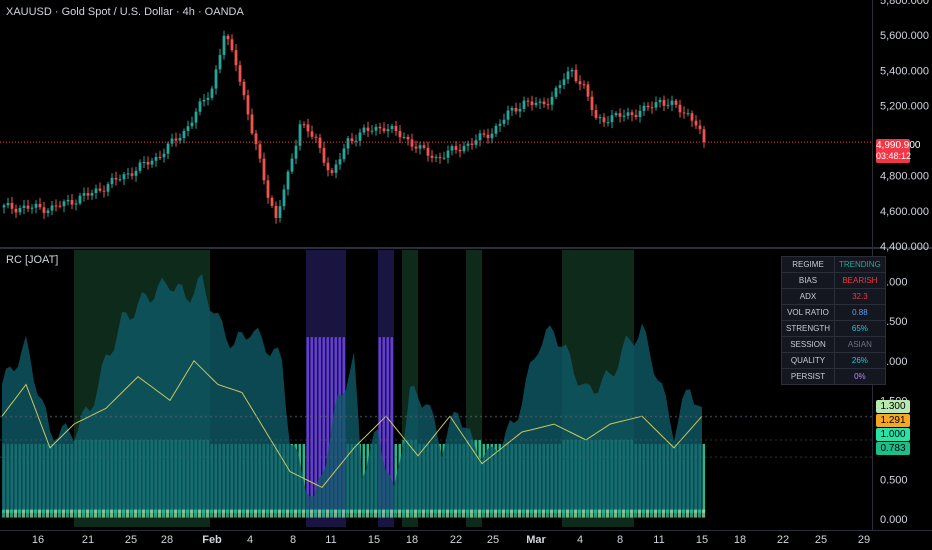 The height and width of the screenshot is (550, 932). I want to click on regime-table-value: 0.88, so click(860, 312).